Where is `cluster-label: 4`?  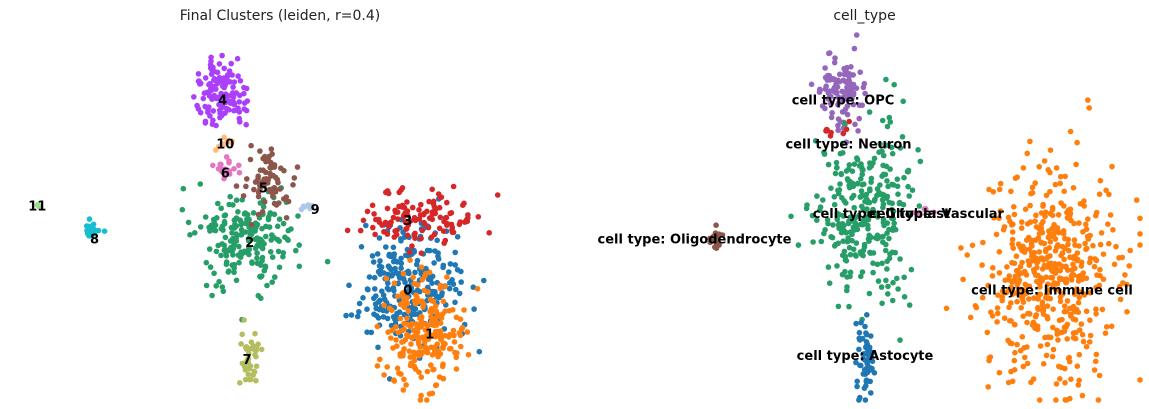
cluster-label: 4 is located at coordinates (222, 101).